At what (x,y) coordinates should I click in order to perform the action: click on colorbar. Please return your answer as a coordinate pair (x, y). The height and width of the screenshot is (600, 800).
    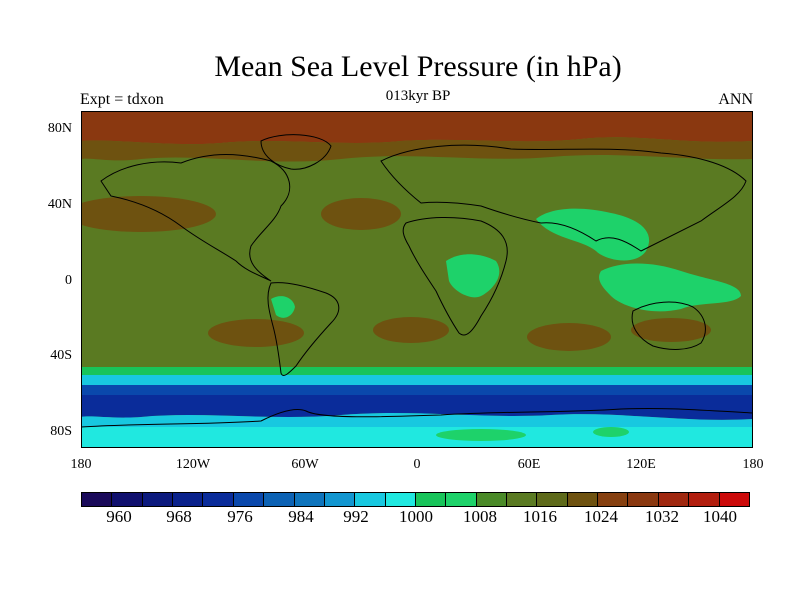
    Looking at the image, I should click on (415, 499).